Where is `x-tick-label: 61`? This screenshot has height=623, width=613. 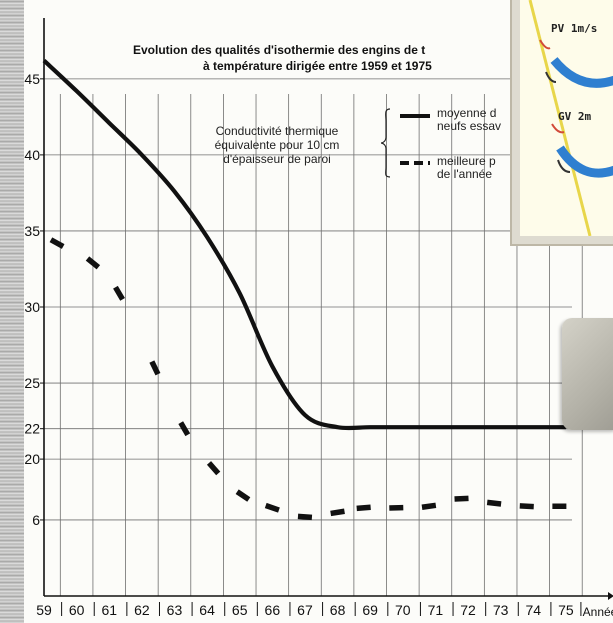 x-tick-label: 61 is located at coordinates (109, 610).